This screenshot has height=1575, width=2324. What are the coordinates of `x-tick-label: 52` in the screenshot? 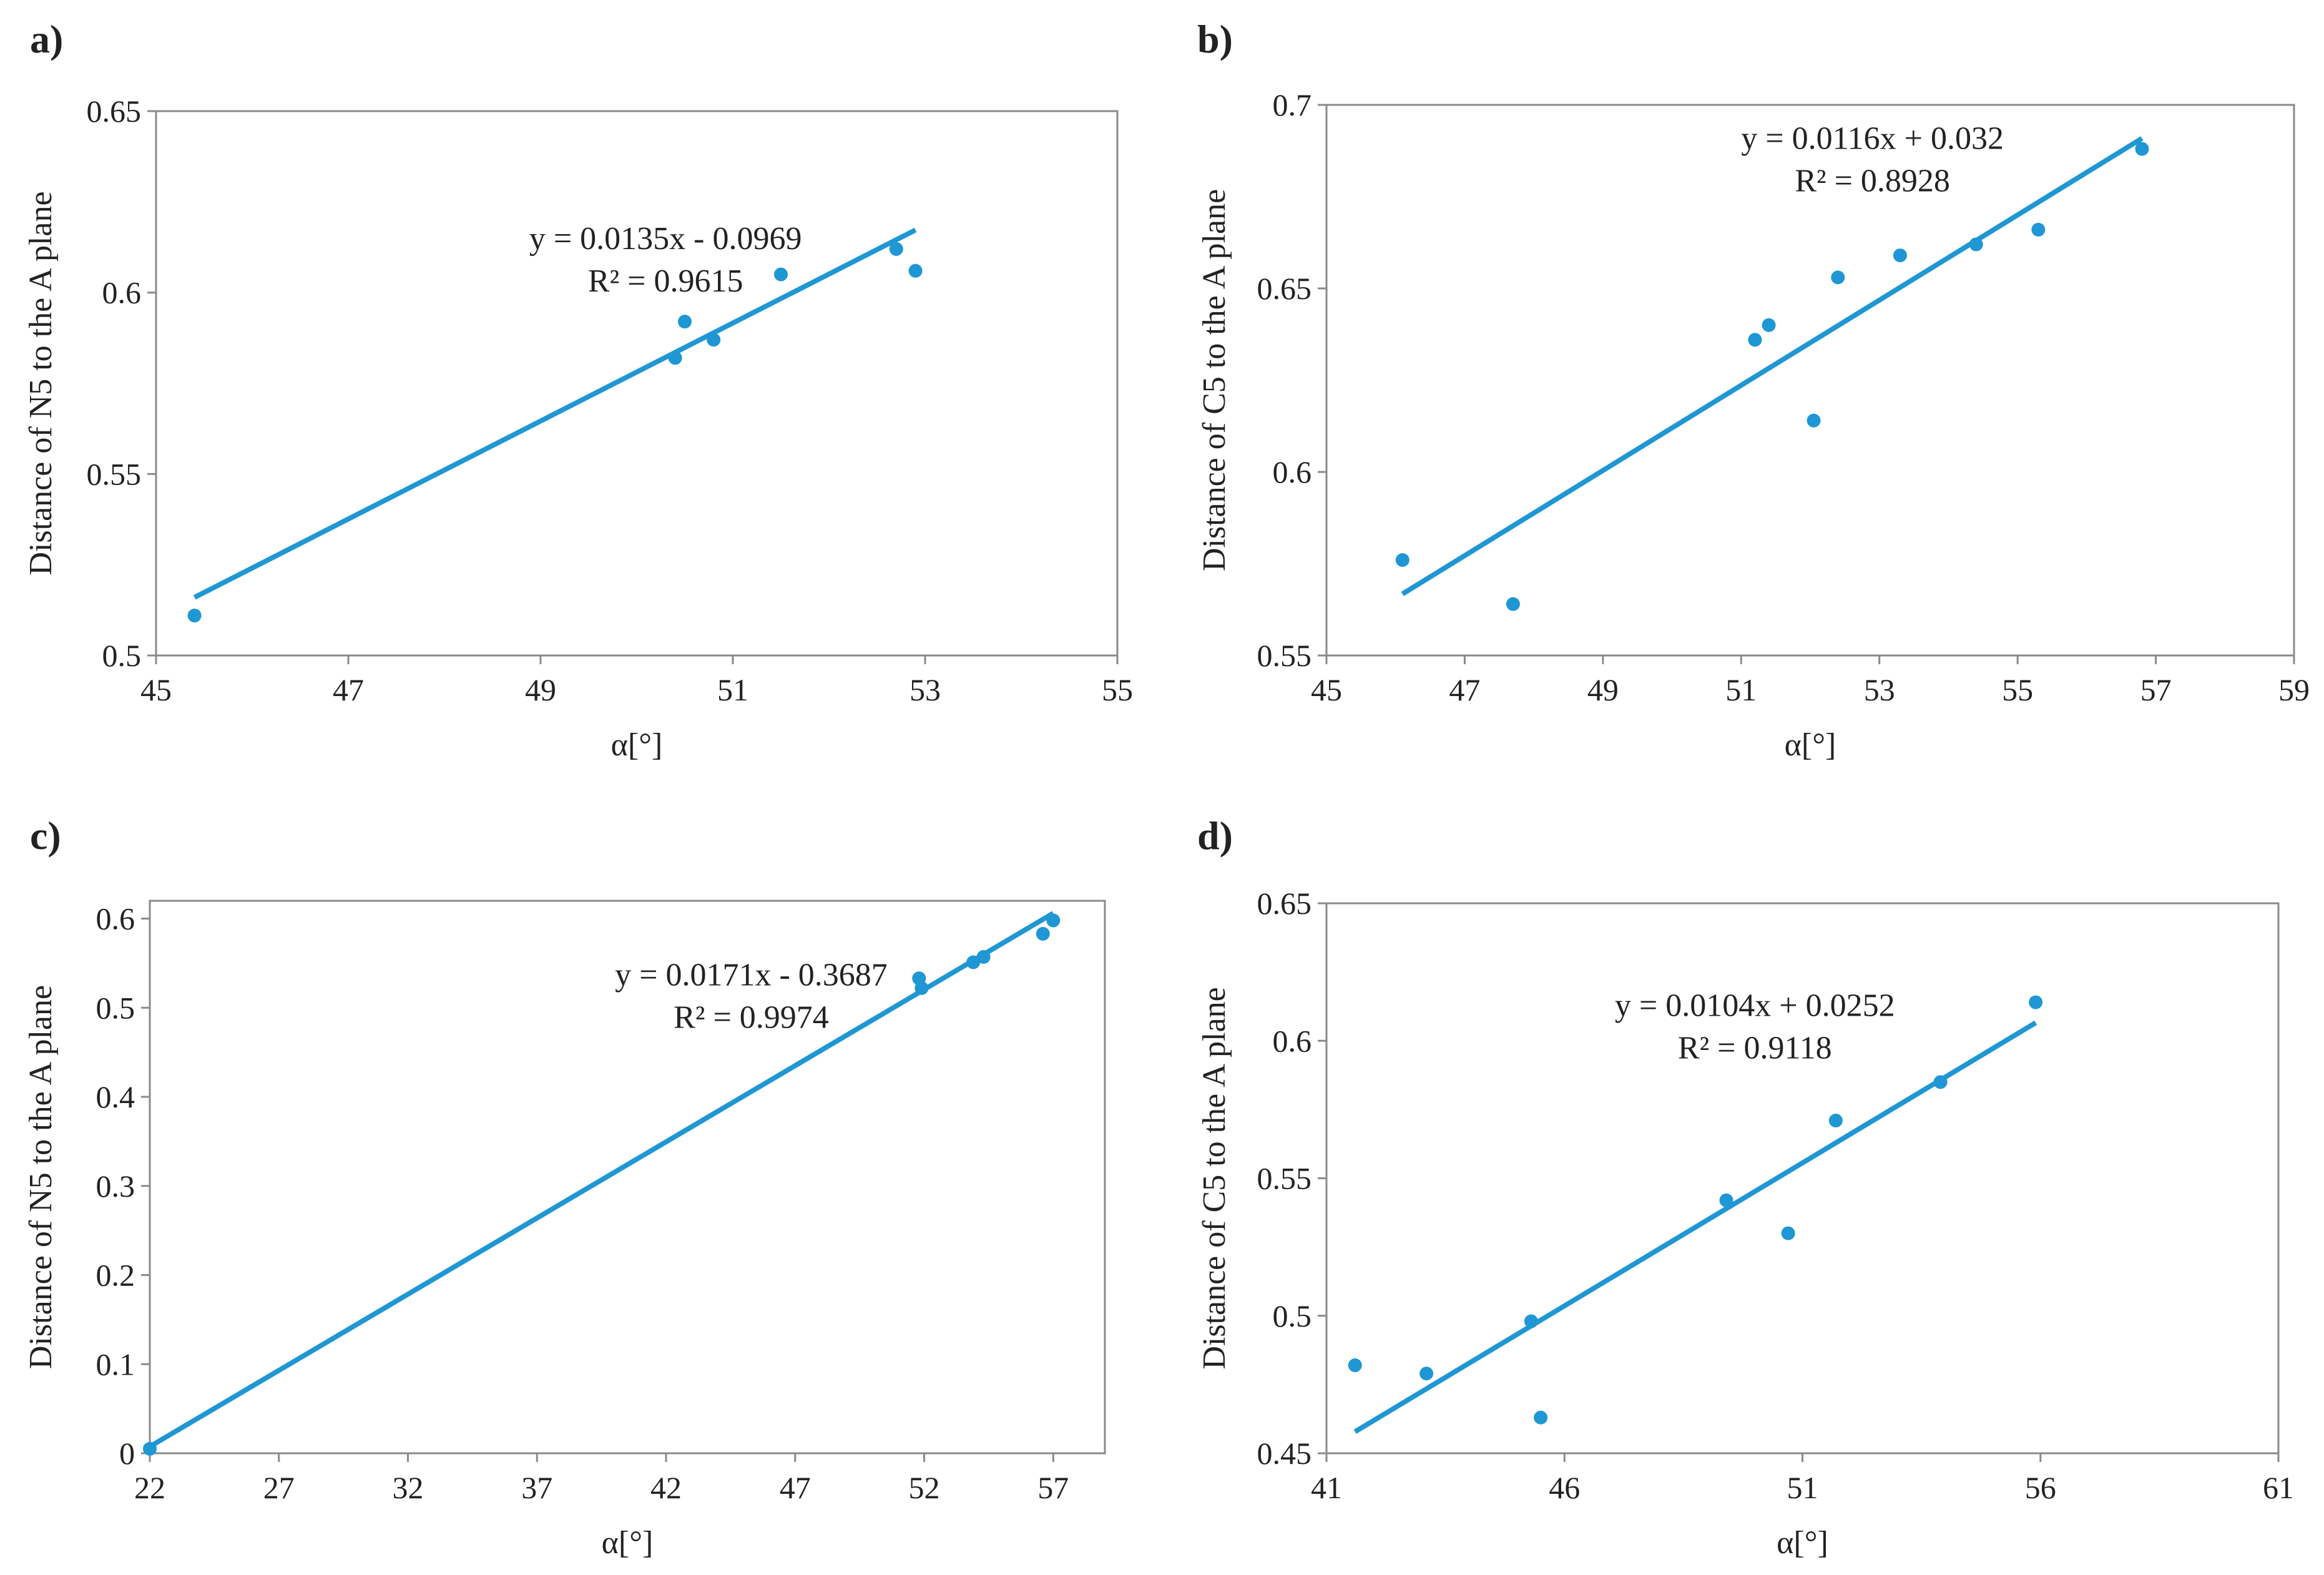 It's located at (924, 1488).